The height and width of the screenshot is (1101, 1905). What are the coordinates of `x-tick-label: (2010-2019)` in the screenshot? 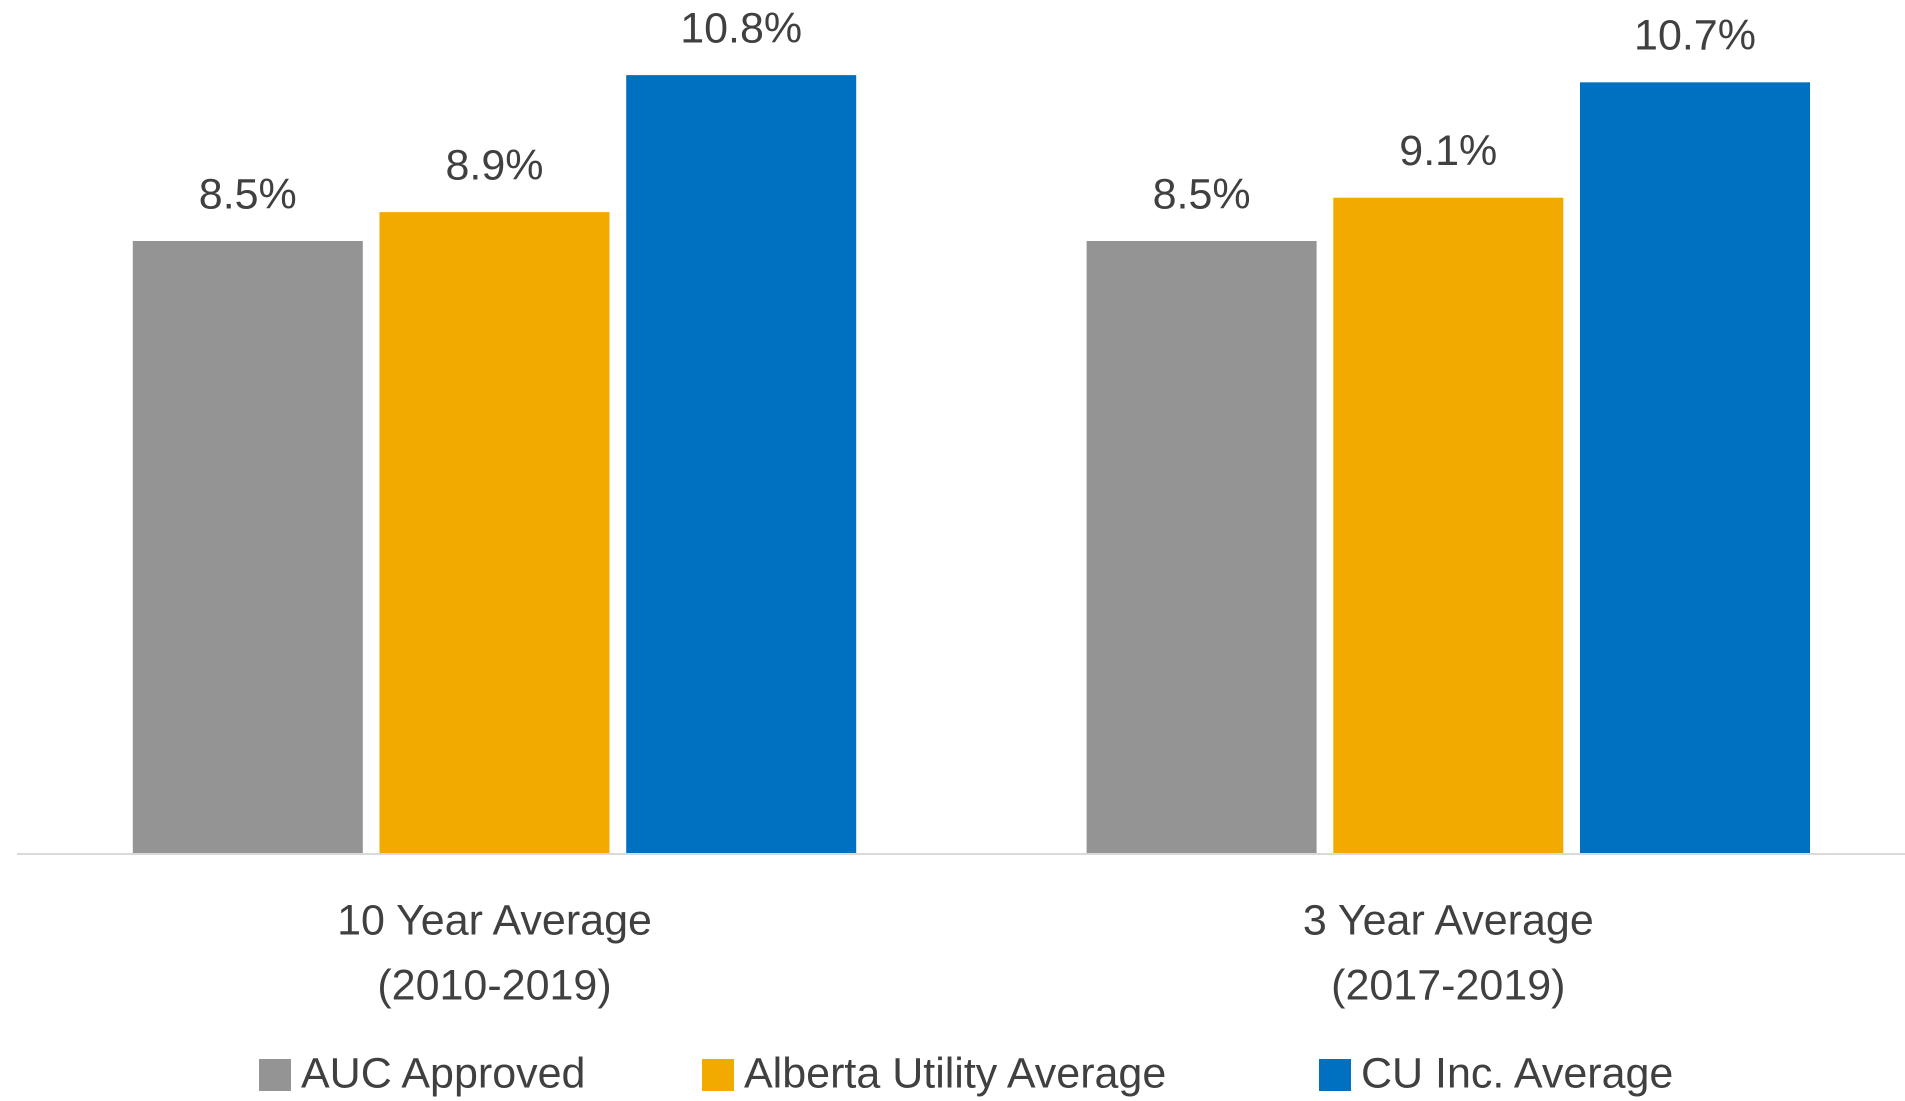 It's located at (494, 985).